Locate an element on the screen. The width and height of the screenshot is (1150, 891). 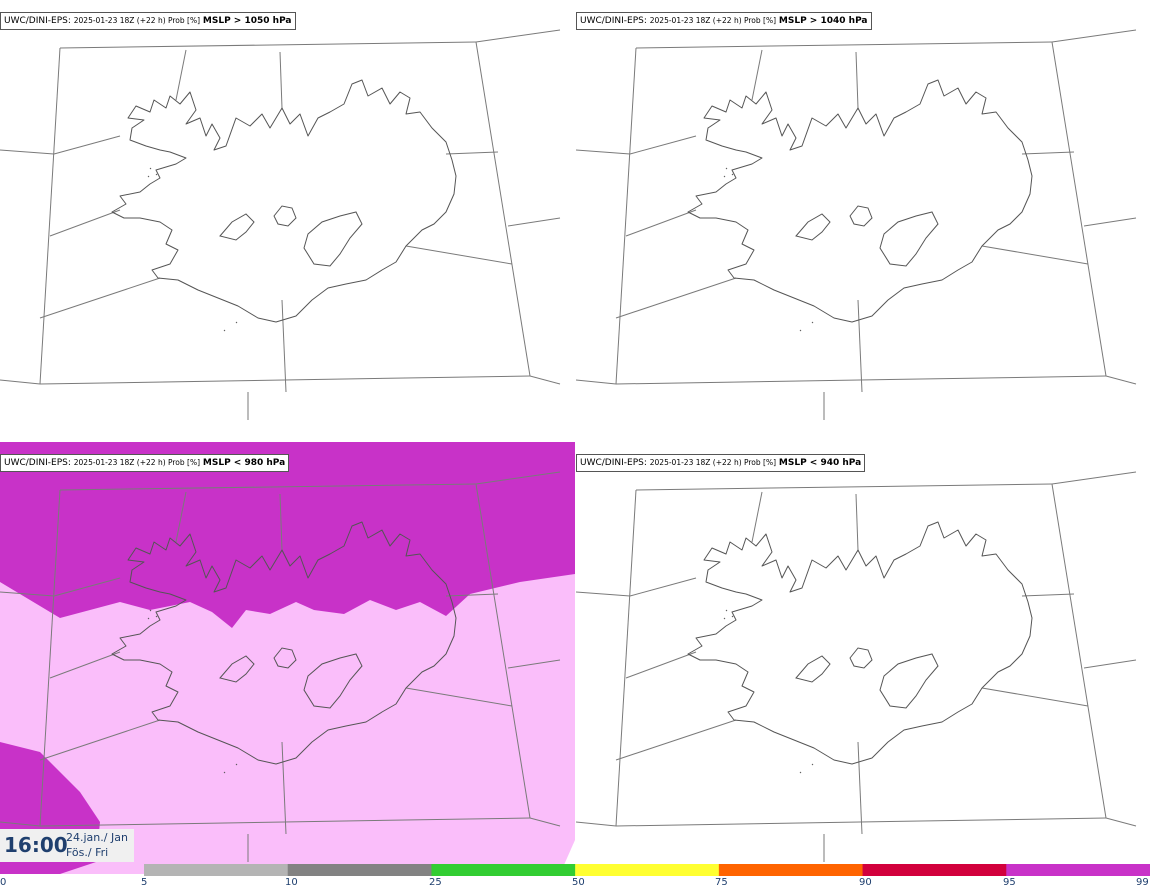
colorbar-tick-label: 75 is located at coordinates (721, 882).